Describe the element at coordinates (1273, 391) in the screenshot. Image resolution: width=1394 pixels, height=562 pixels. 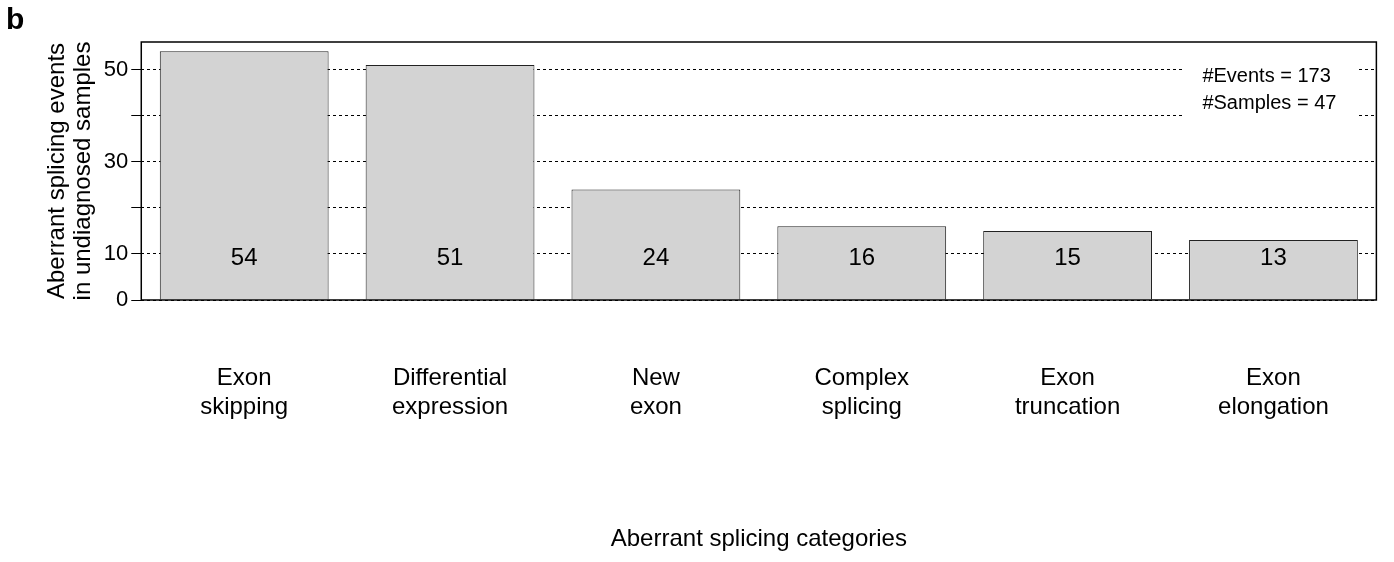
I see `x-tick-label: Exon elongation` at that location.